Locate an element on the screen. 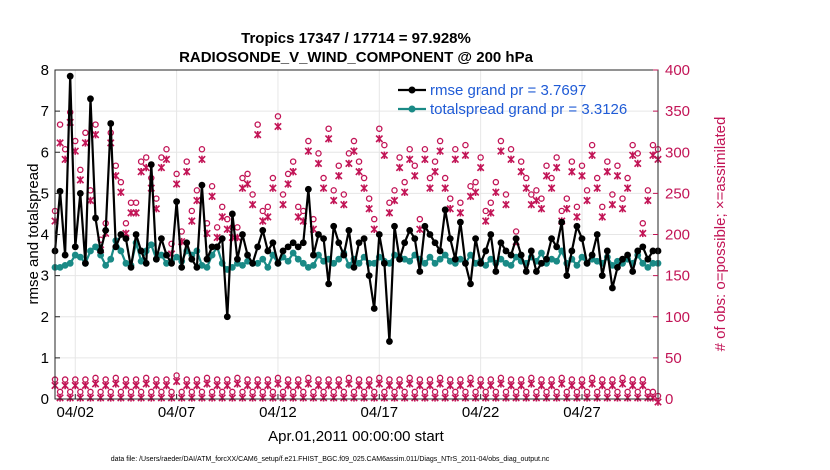 The image size is (830, 470). left-tick-label: 8 is located at coordinates (45, 70).